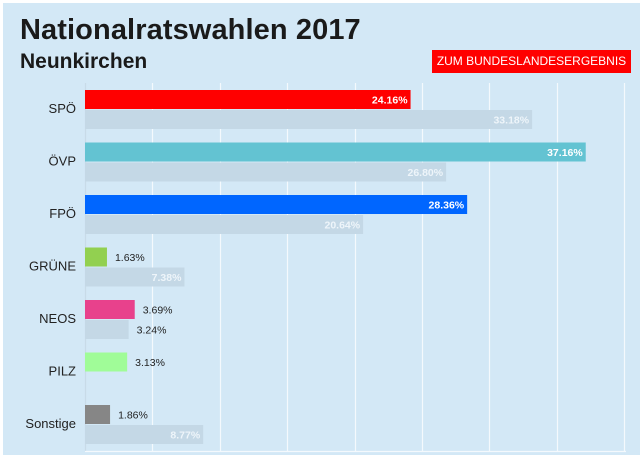  What do you see at coordinates (62, 161) in the screenshot?
I see `category-label: ÖVP` at bounding box center [62, 161].